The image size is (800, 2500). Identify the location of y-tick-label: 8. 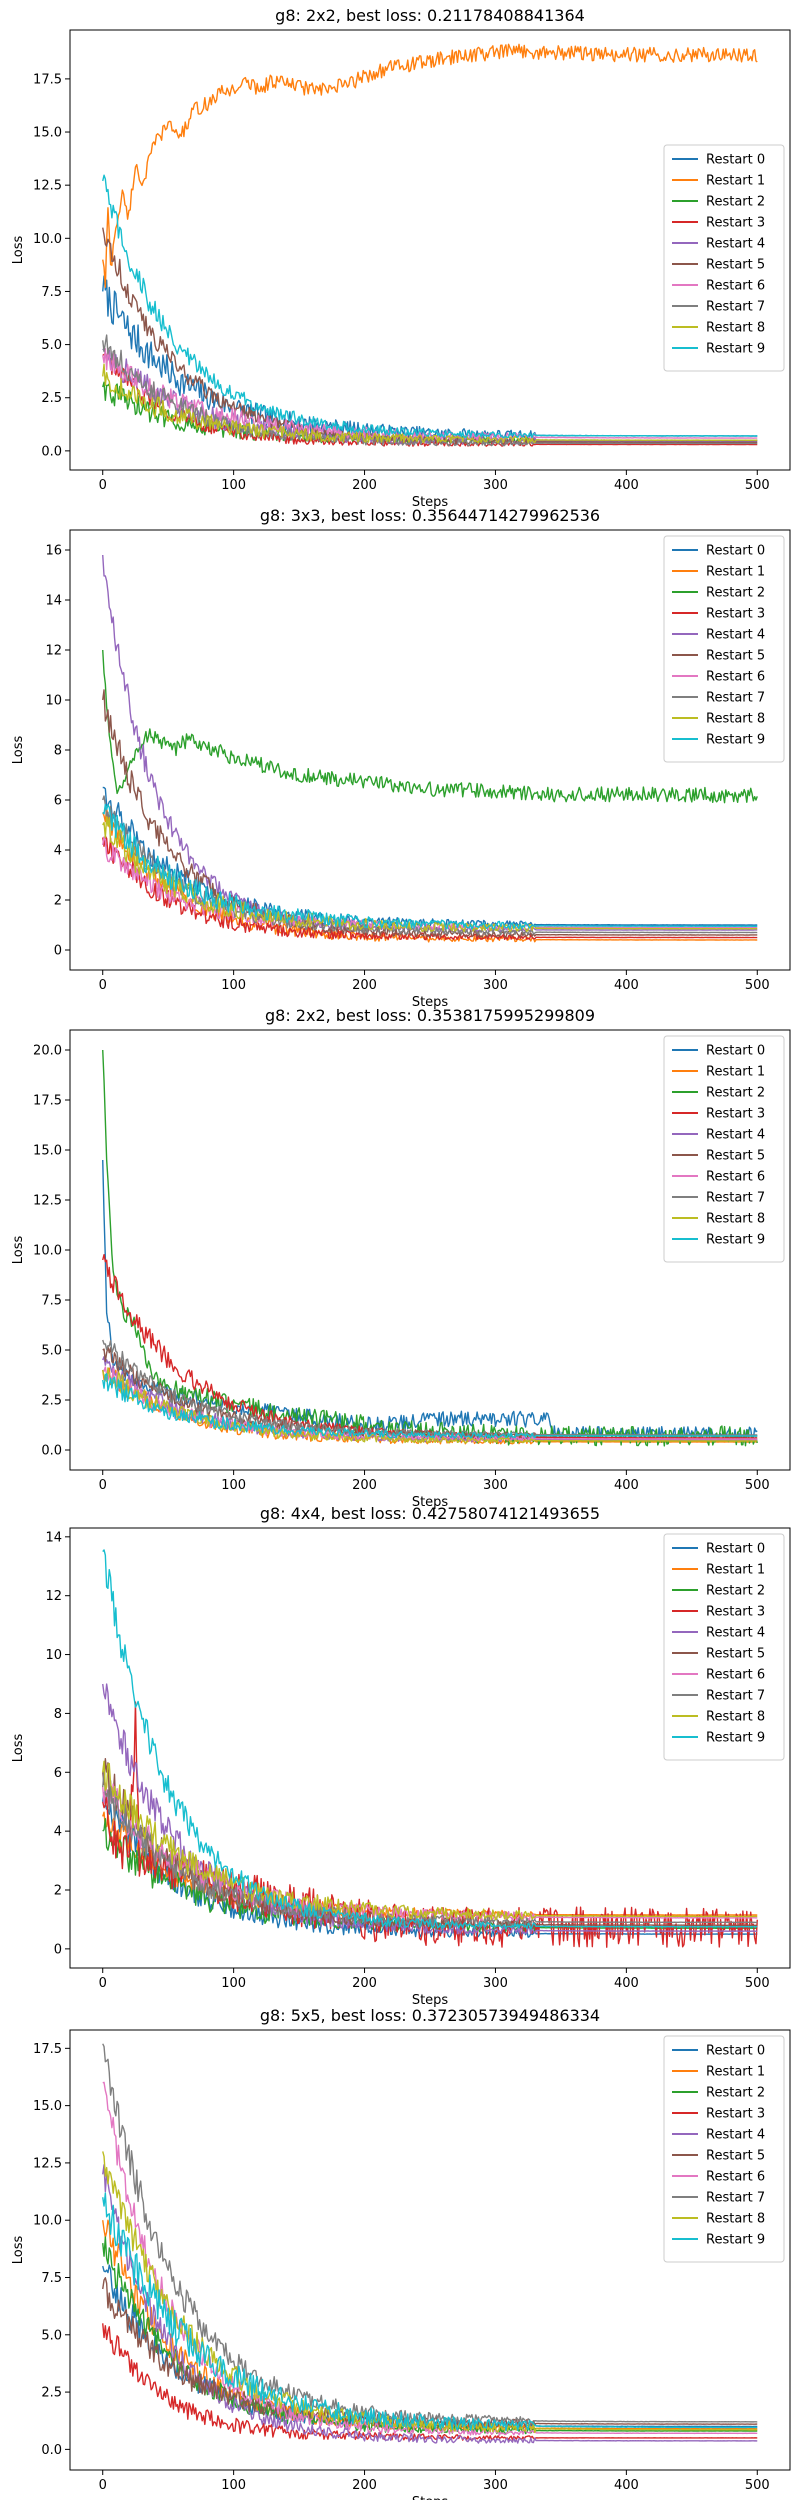
(58, 1714).